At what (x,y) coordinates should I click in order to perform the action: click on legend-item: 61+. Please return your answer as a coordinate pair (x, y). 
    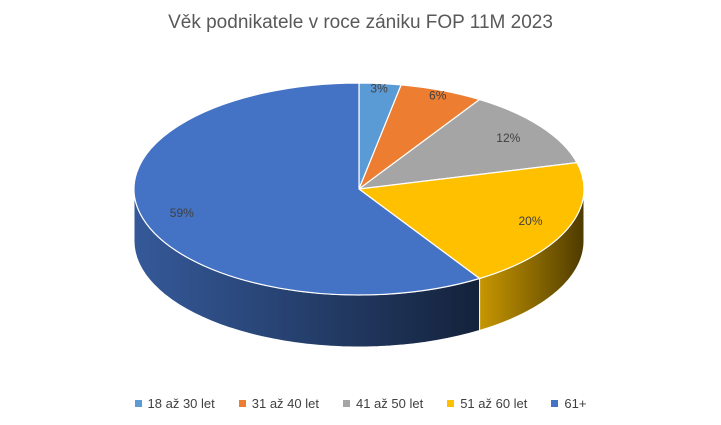
    Looking at the image, I should click on (568, 403).